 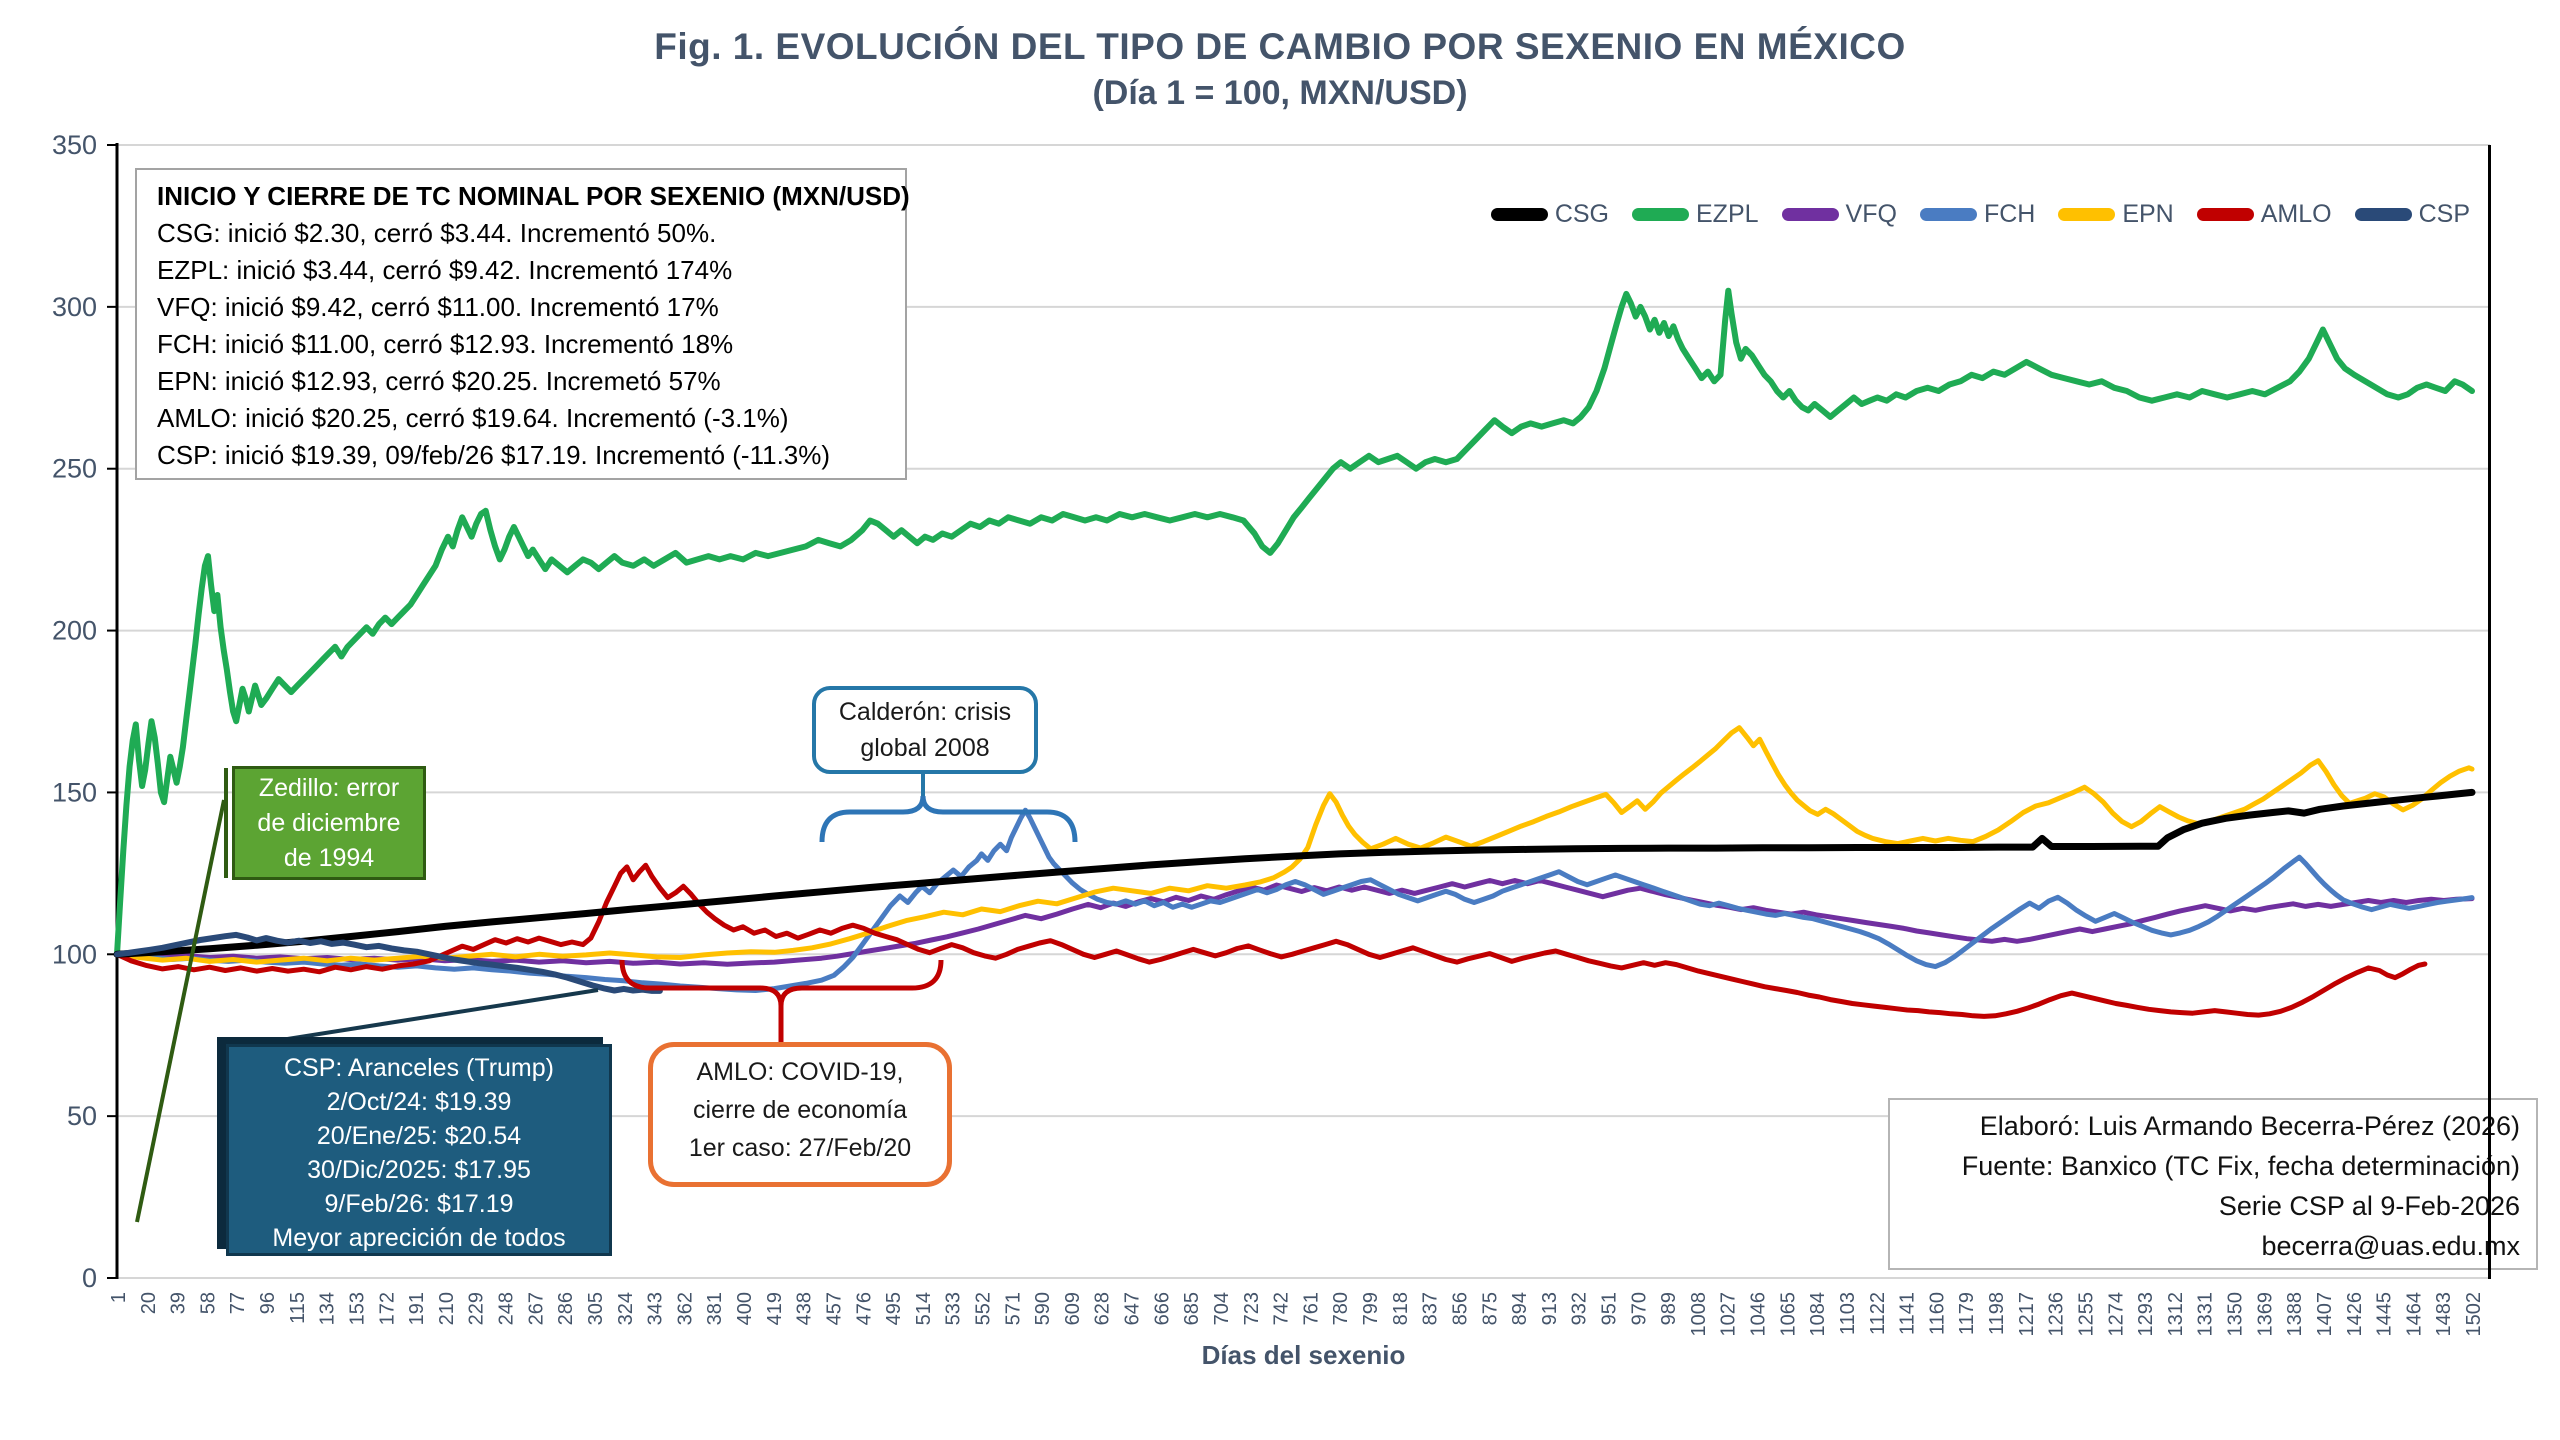 I want to click on series-csp, so click(x=388, y=962).